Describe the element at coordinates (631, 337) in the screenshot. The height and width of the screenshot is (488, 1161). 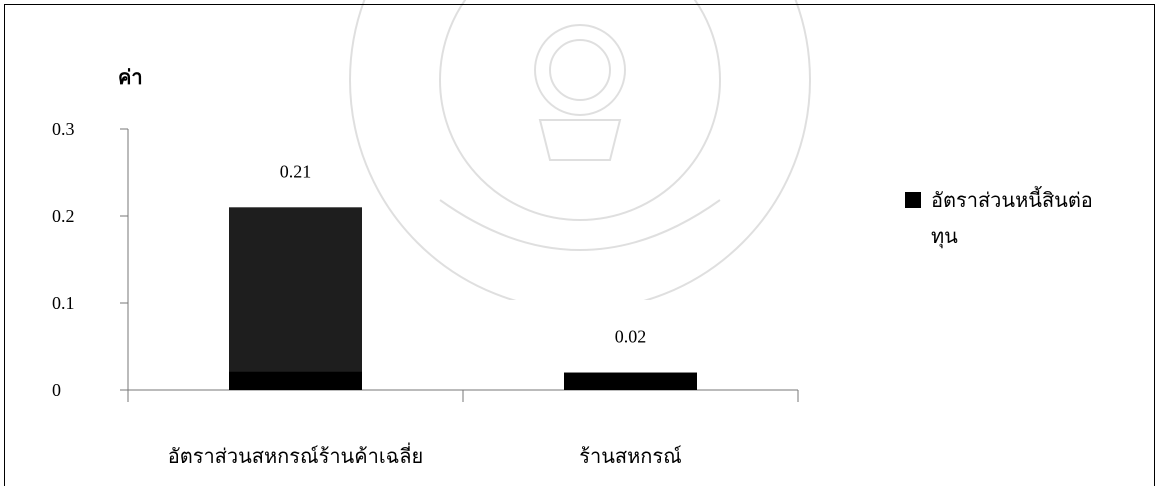
I see `data-label: 0.02` at that location.